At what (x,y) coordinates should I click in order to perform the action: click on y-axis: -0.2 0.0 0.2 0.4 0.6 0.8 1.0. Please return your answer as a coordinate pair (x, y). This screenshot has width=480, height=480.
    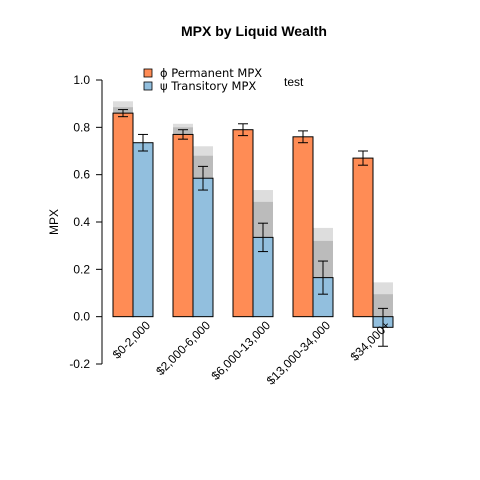
    Looking at the image, I should click on (86, 222).